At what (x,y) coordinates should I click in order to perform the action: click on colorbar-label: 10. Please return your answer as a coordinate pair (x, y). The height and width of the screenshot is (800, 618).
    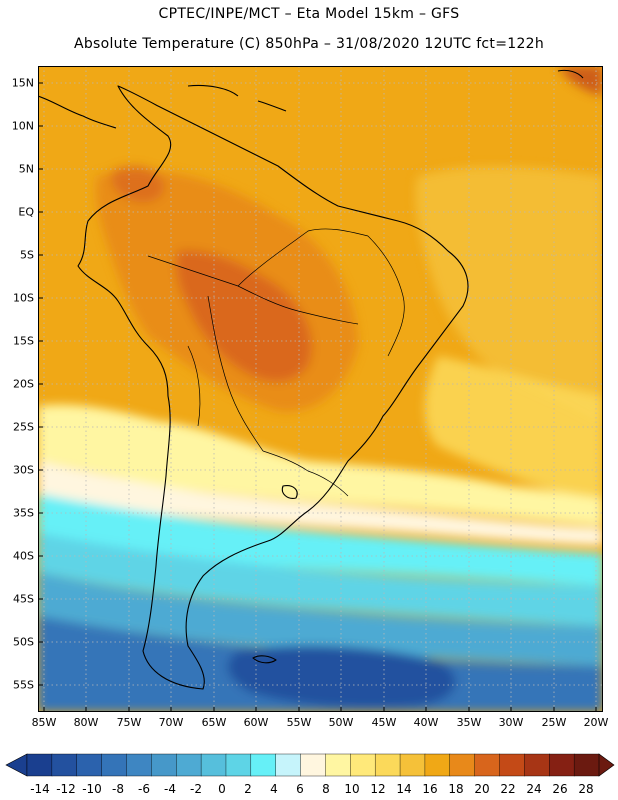
    Looking at the image, I should click on (352, 789).